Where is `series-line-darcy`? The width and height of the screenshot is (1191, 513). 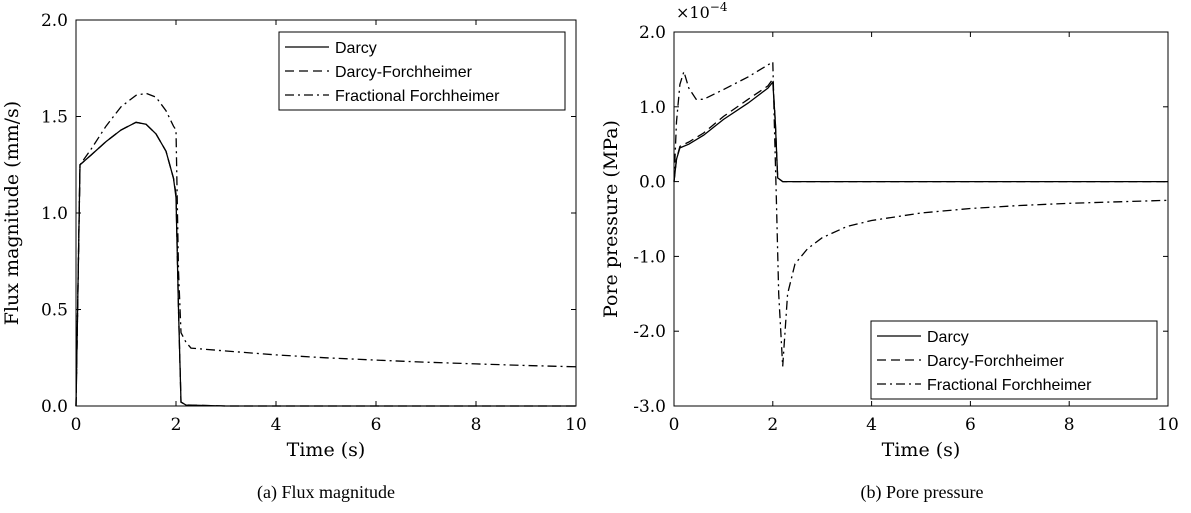 series-line-darcy is located at coordinates (920, 131).